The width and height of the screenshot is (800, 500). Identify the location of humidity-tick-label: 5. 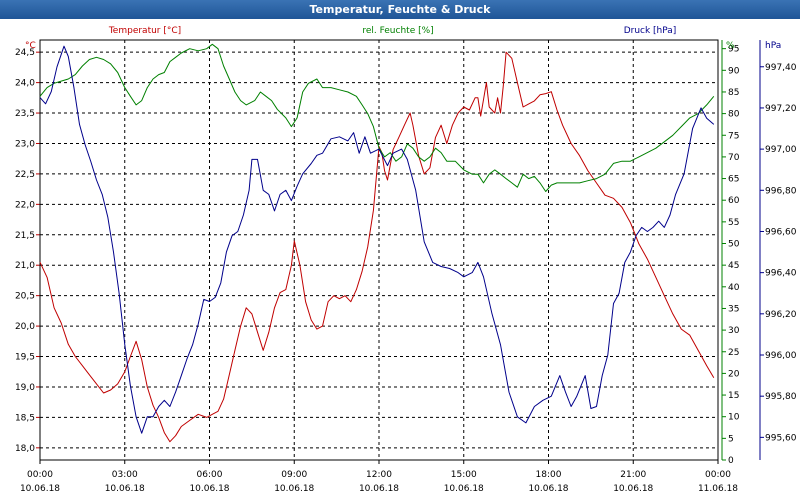
(731, 439).